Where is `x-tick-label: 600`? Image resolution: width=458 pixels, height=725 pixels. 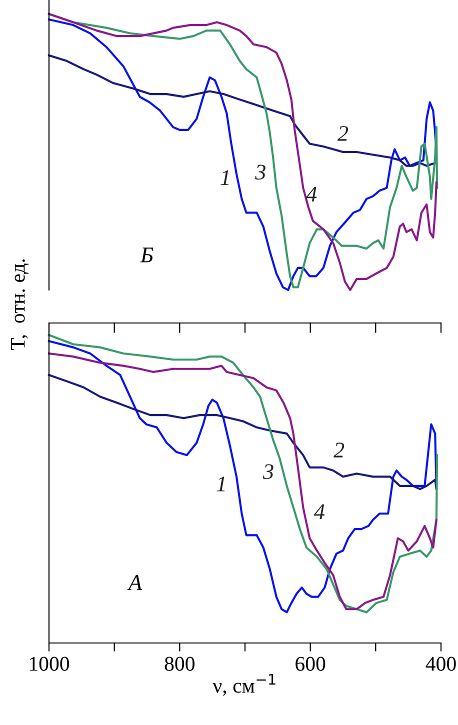 x-tick-label: 600 is located at coordinates (311, 663).